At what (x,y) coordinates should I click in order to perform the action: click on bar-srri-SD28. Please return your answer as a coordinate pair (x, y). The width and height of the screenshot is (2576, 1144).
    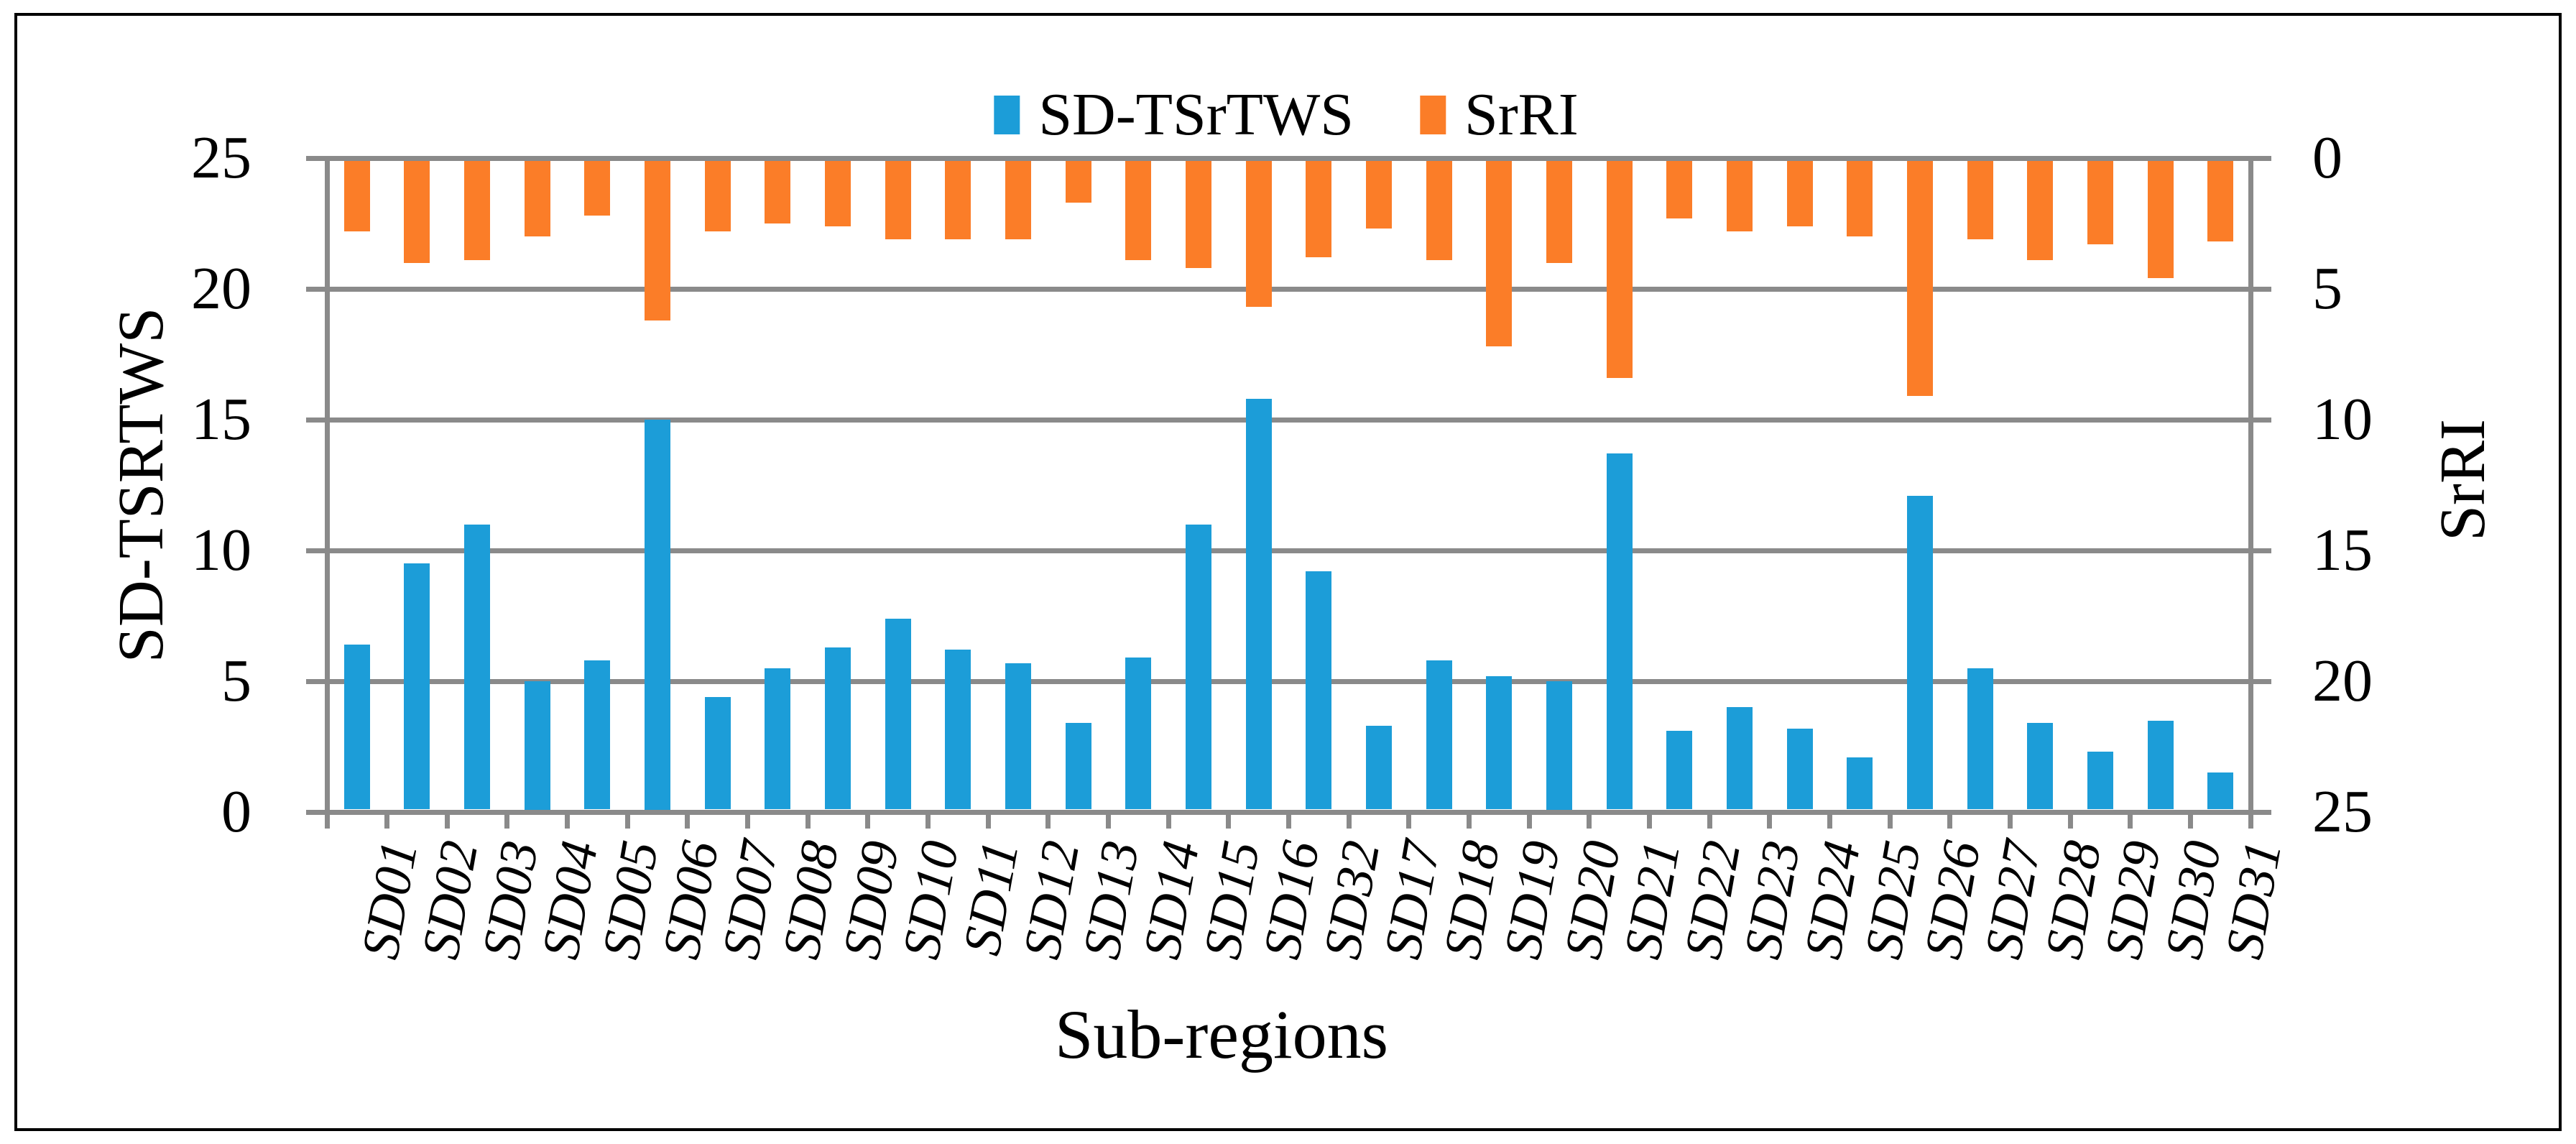
    Looking at the image, I should click on (2041, 210).